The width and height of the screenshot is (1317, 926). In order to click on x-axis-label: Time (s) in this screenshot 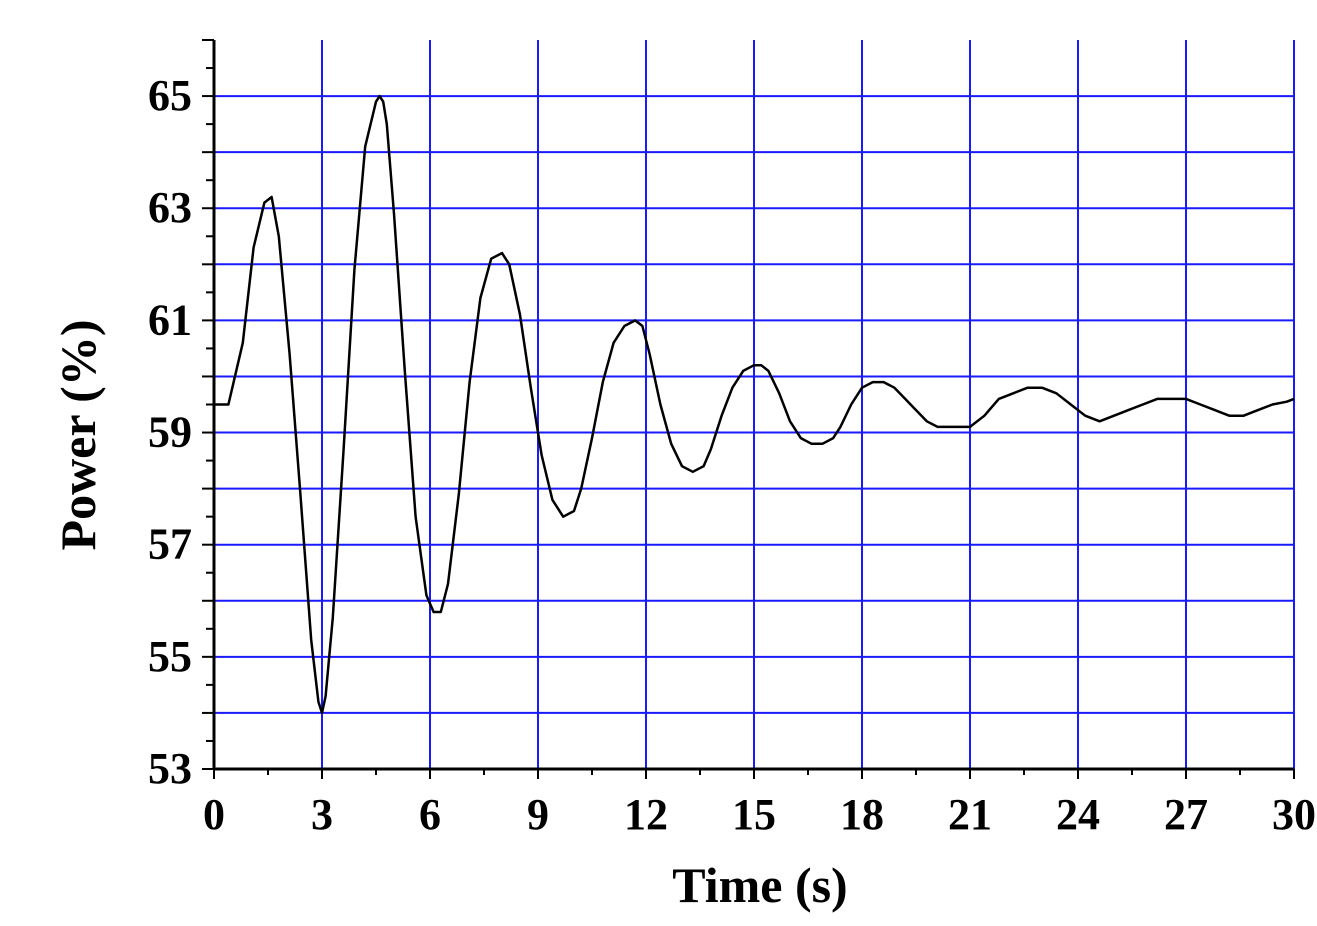, I will do `click(759, 885)`.